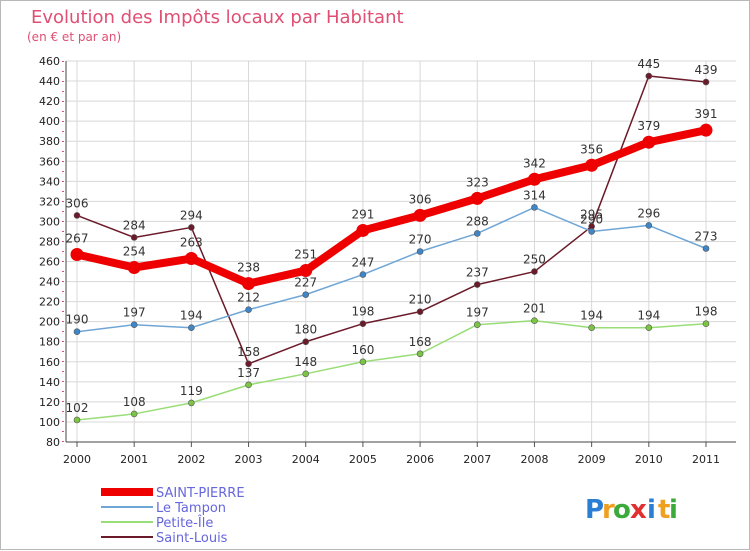  What do you see at coordinates (77, 239) in the screenshot?
I see `data-label-SAINT-PIERRE-2000: 267` at bounding box center [77, 239].